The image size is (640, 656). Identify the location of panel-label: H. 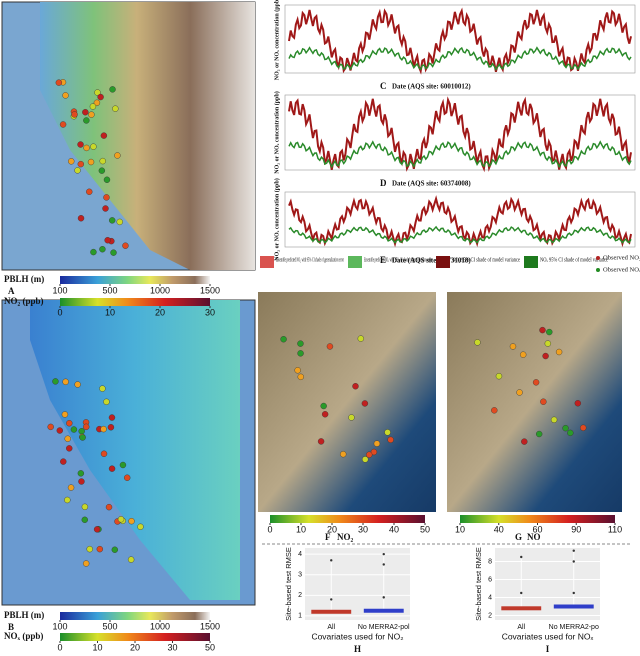
(357, 649).